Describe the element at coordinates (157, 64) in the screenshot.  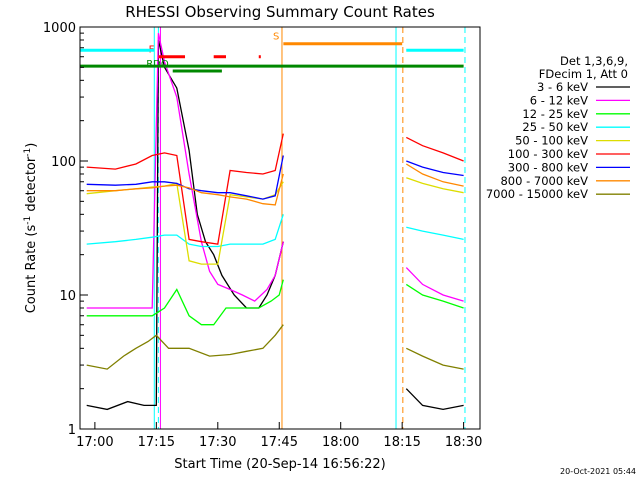
I see `flag-label-2: RDO` at that location.